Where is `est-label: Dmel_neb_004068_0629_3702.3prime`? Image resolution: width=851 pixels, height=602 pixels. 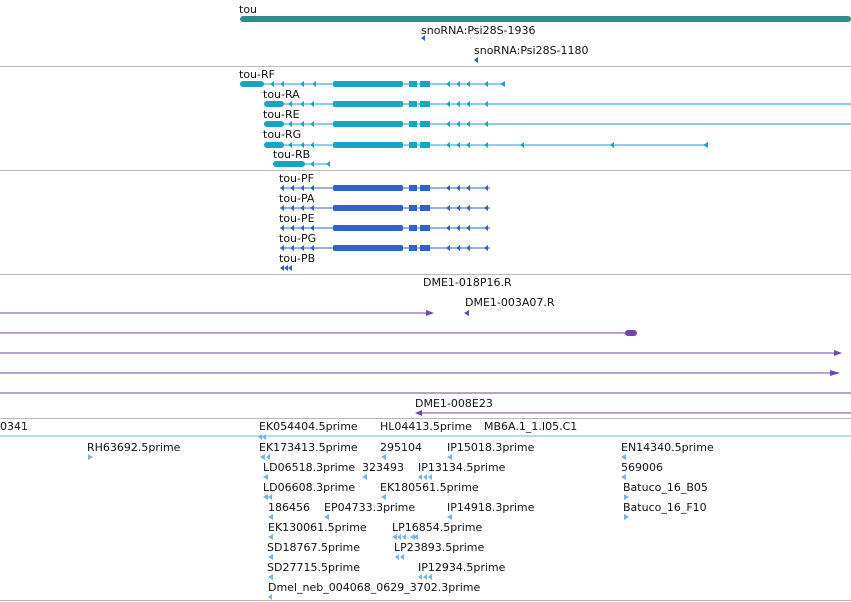
est-label: Dmel_neb_004068_0629_3702.3prime is located at coordinates (374, 587).